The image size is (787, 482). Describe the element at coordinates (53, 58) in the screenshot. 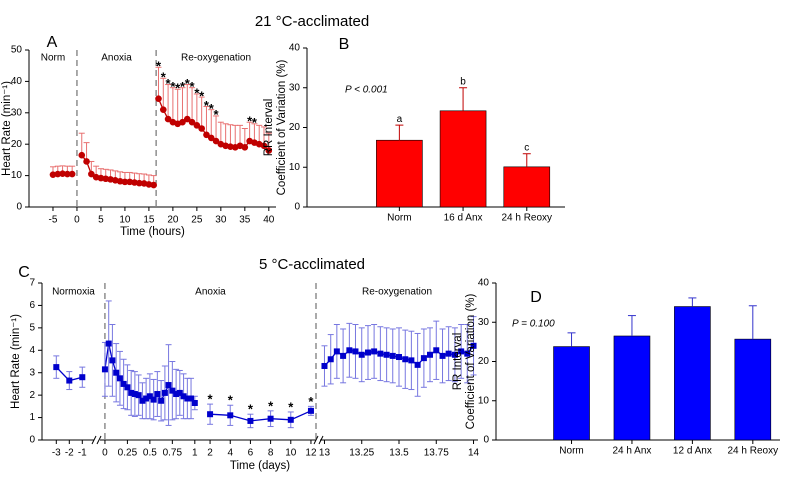

I see `phase-label: Norm` at that location.